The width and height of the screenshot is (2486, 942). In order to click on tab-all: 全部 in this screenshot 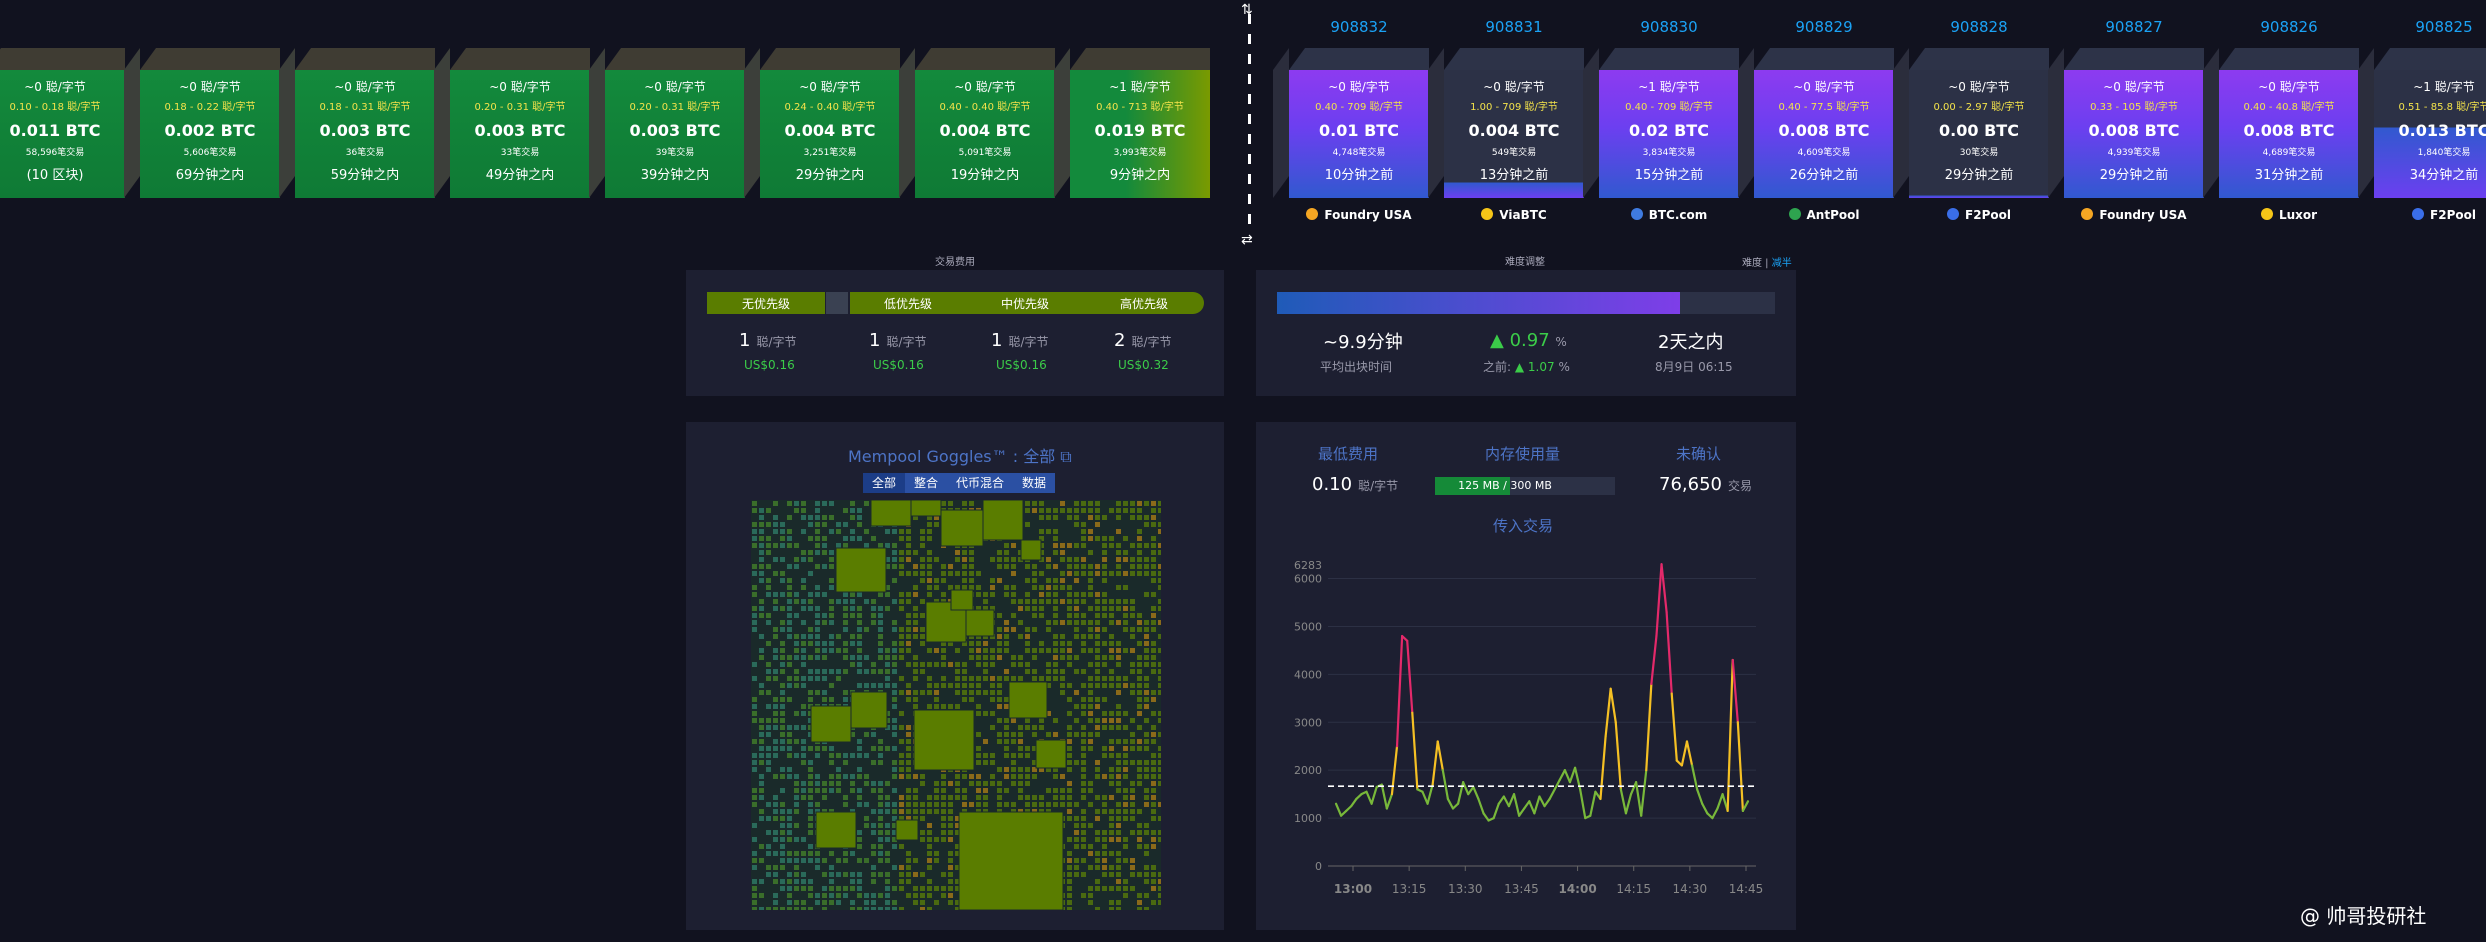, I will do `click(884, 483)`.